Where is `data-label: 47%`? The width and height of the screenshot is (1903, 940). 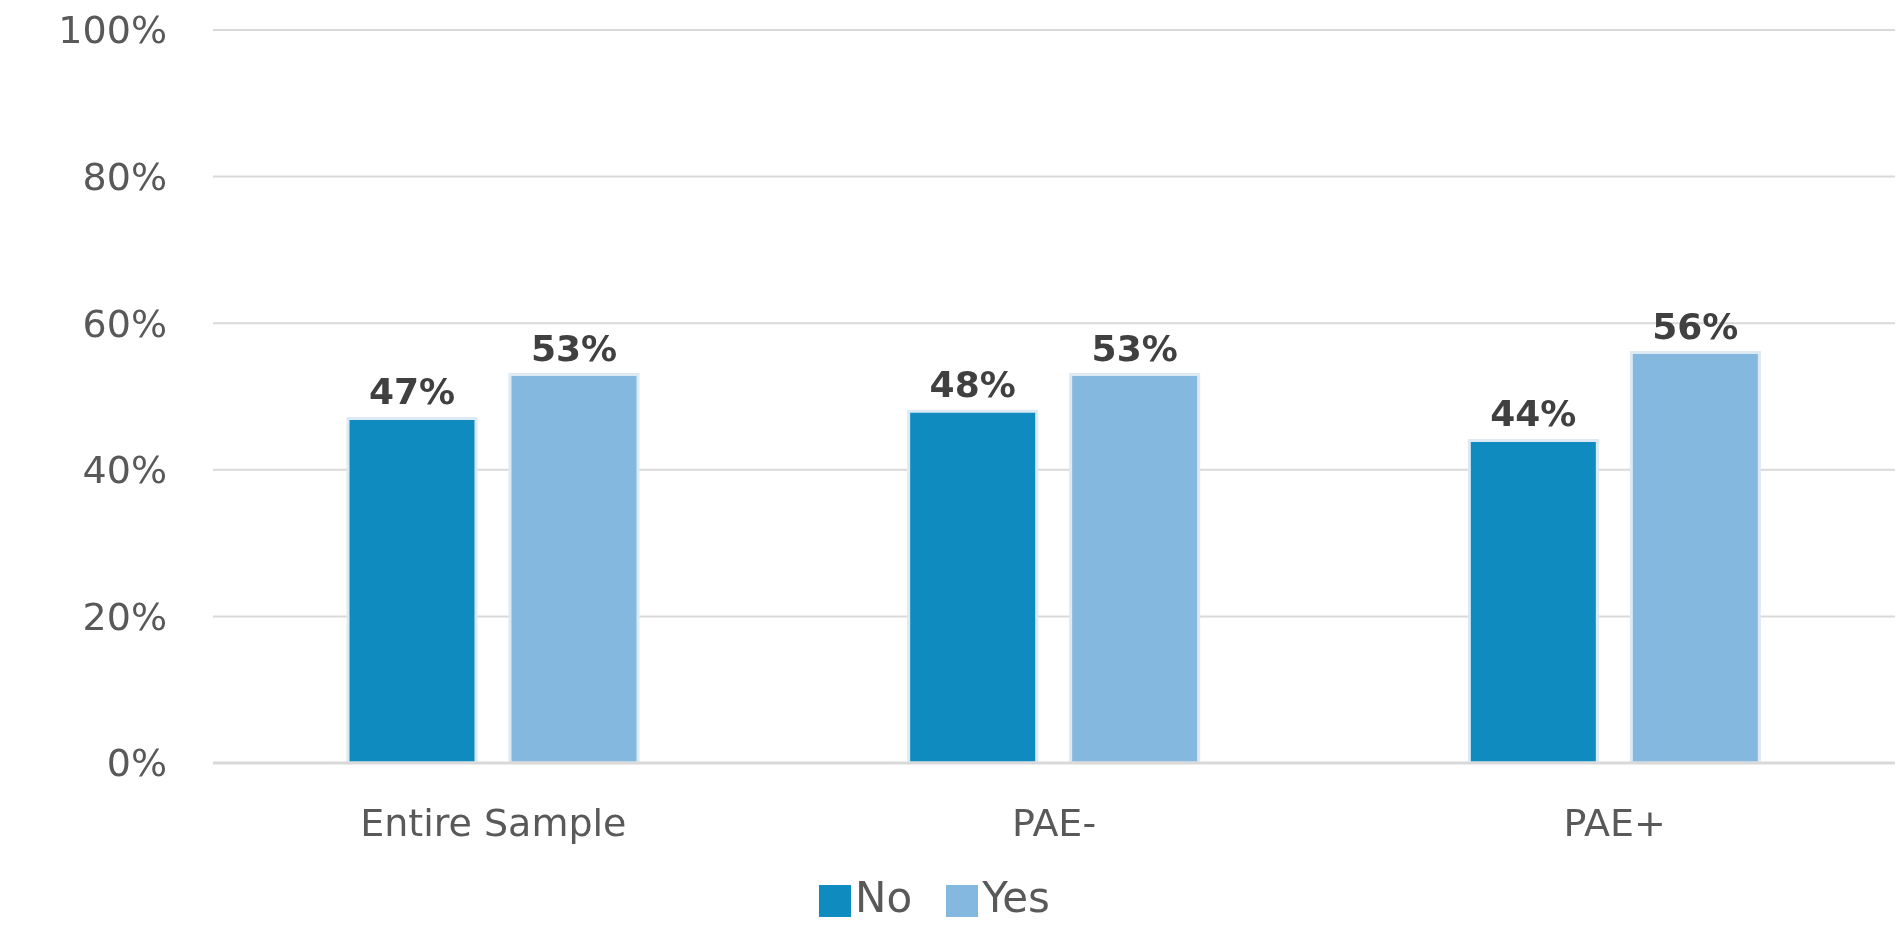
data-label: 47% is located at coordinates (412, 392).